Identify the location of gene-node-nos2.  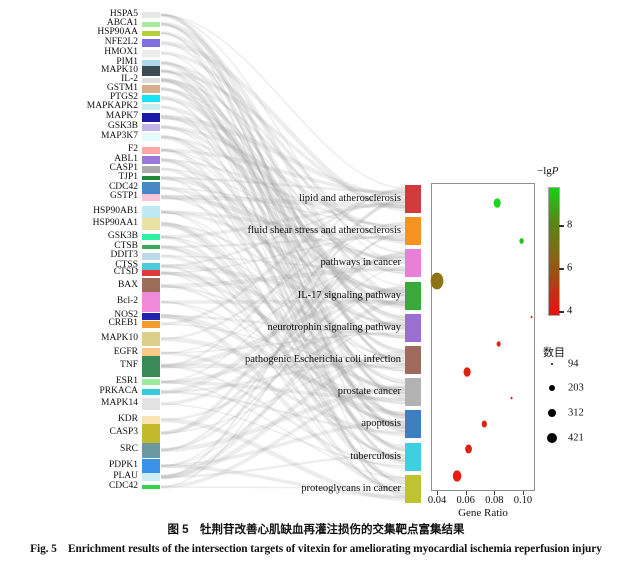
(151, 316).